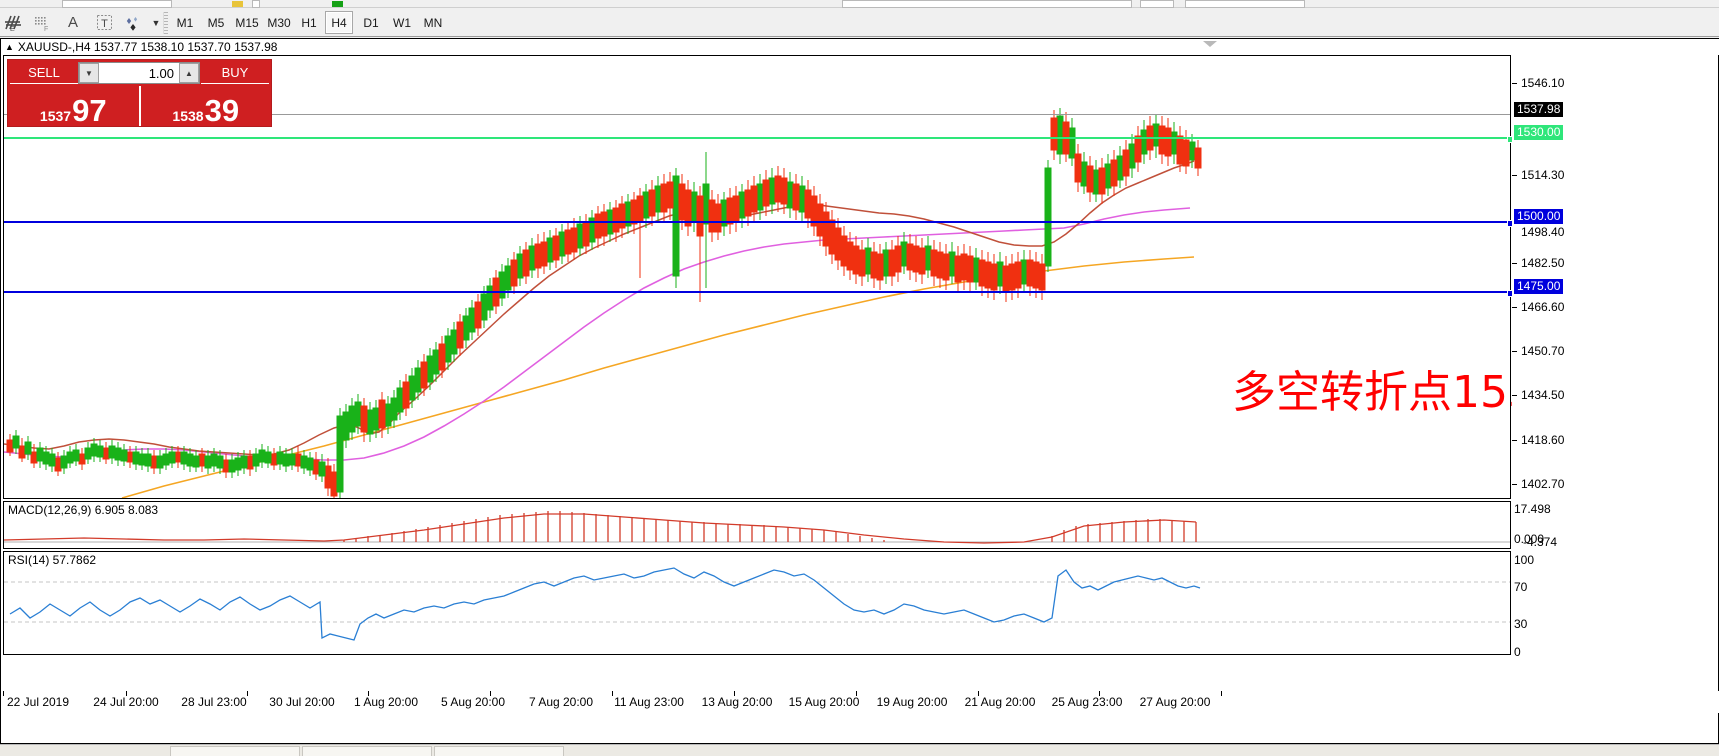 Image resolution: width=1719 pixels, height=756 pixels. What do you see at coordinates (1539, 286) in the screenshot?
I see `blue-level-label-1475: 1475.00` at bounding box center [1539, 286].